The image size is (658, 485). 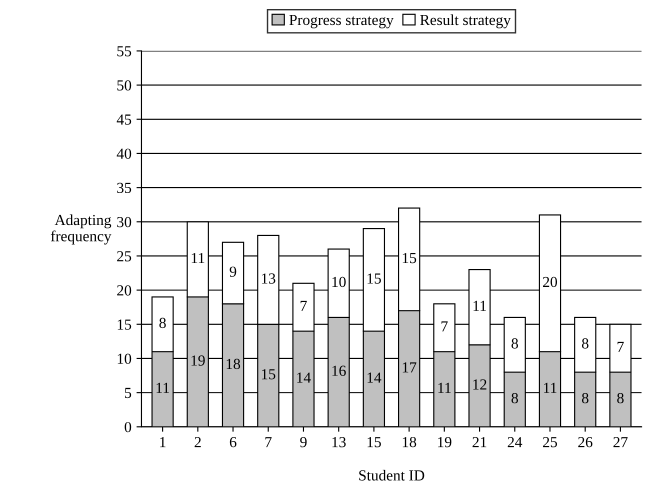 What do you see at coordinates (465, 21) in the screenshot?
I see `legend-label: Result strategy` at bounding box center [465, 21].